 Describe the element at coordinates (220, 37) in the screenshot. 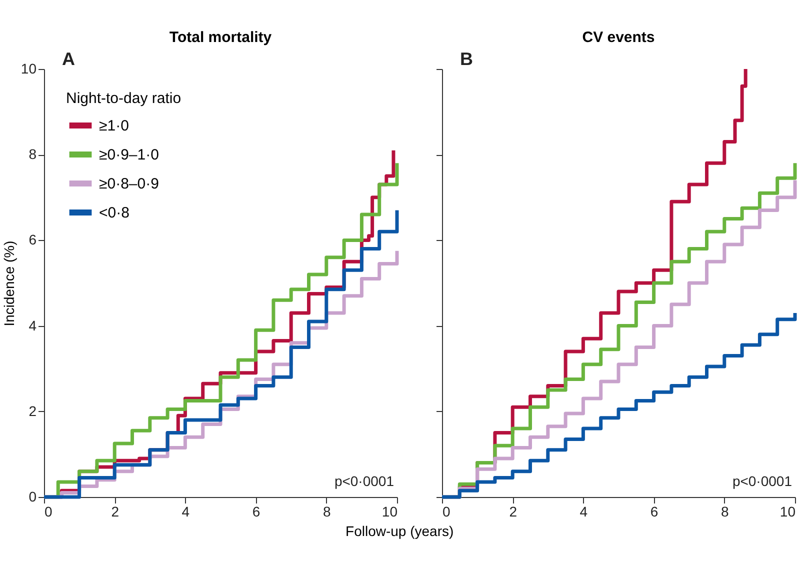

I see `chart-title: Total mortality` at that location.